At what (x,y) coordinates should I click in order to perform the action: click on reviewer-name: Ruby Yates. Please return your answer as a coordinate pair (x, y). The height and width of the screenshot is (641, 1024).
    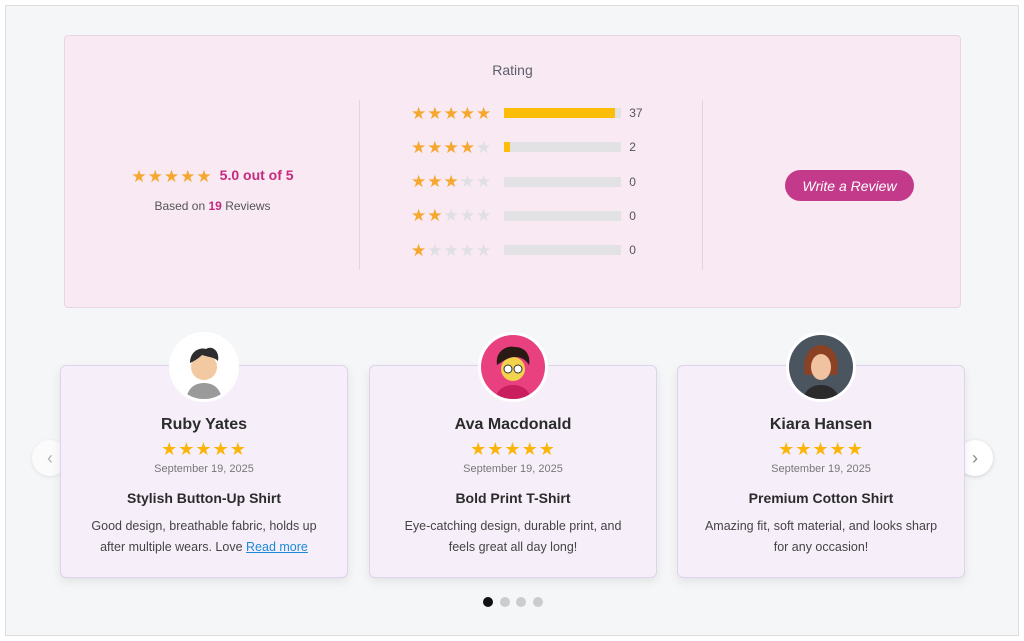
    Looking at the image, I should click on (204, 424).